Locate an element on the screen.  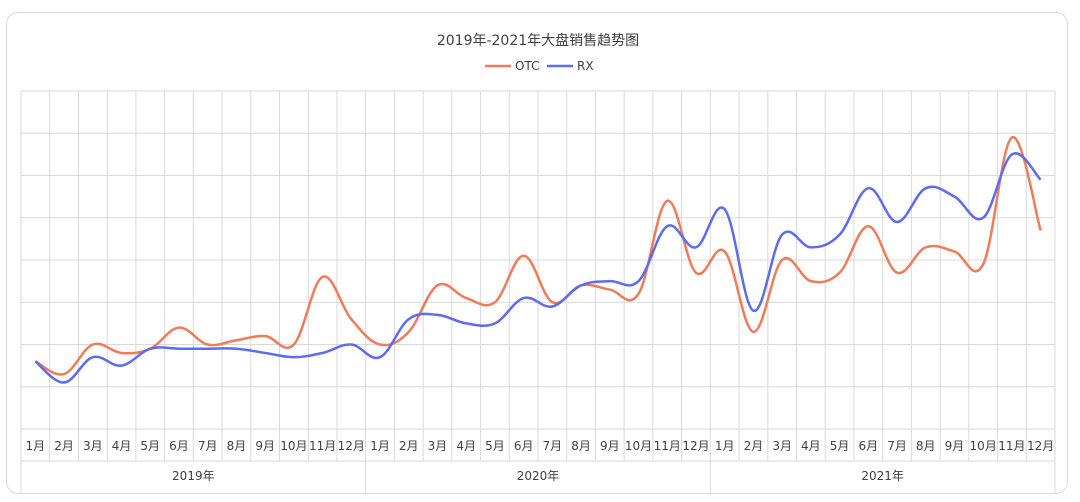
legend-label-rx: RX is located at coordinates (585, 66).